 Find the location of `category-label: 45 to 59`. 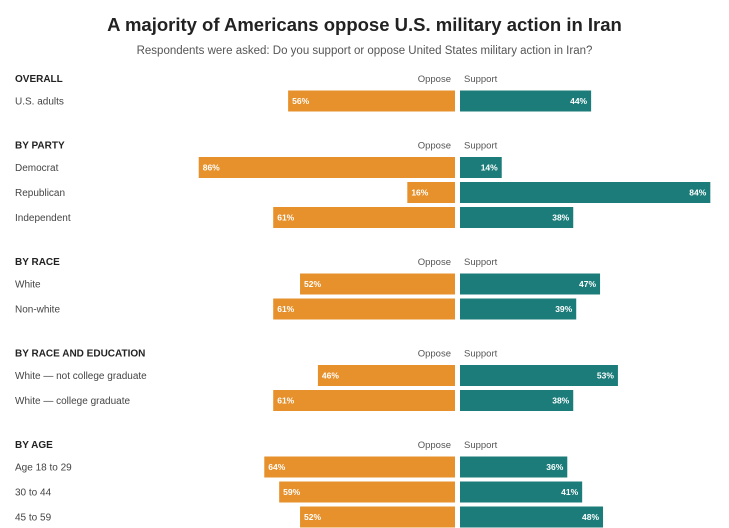

category-label: 45 to 59 is located at coordinates (33, 518).